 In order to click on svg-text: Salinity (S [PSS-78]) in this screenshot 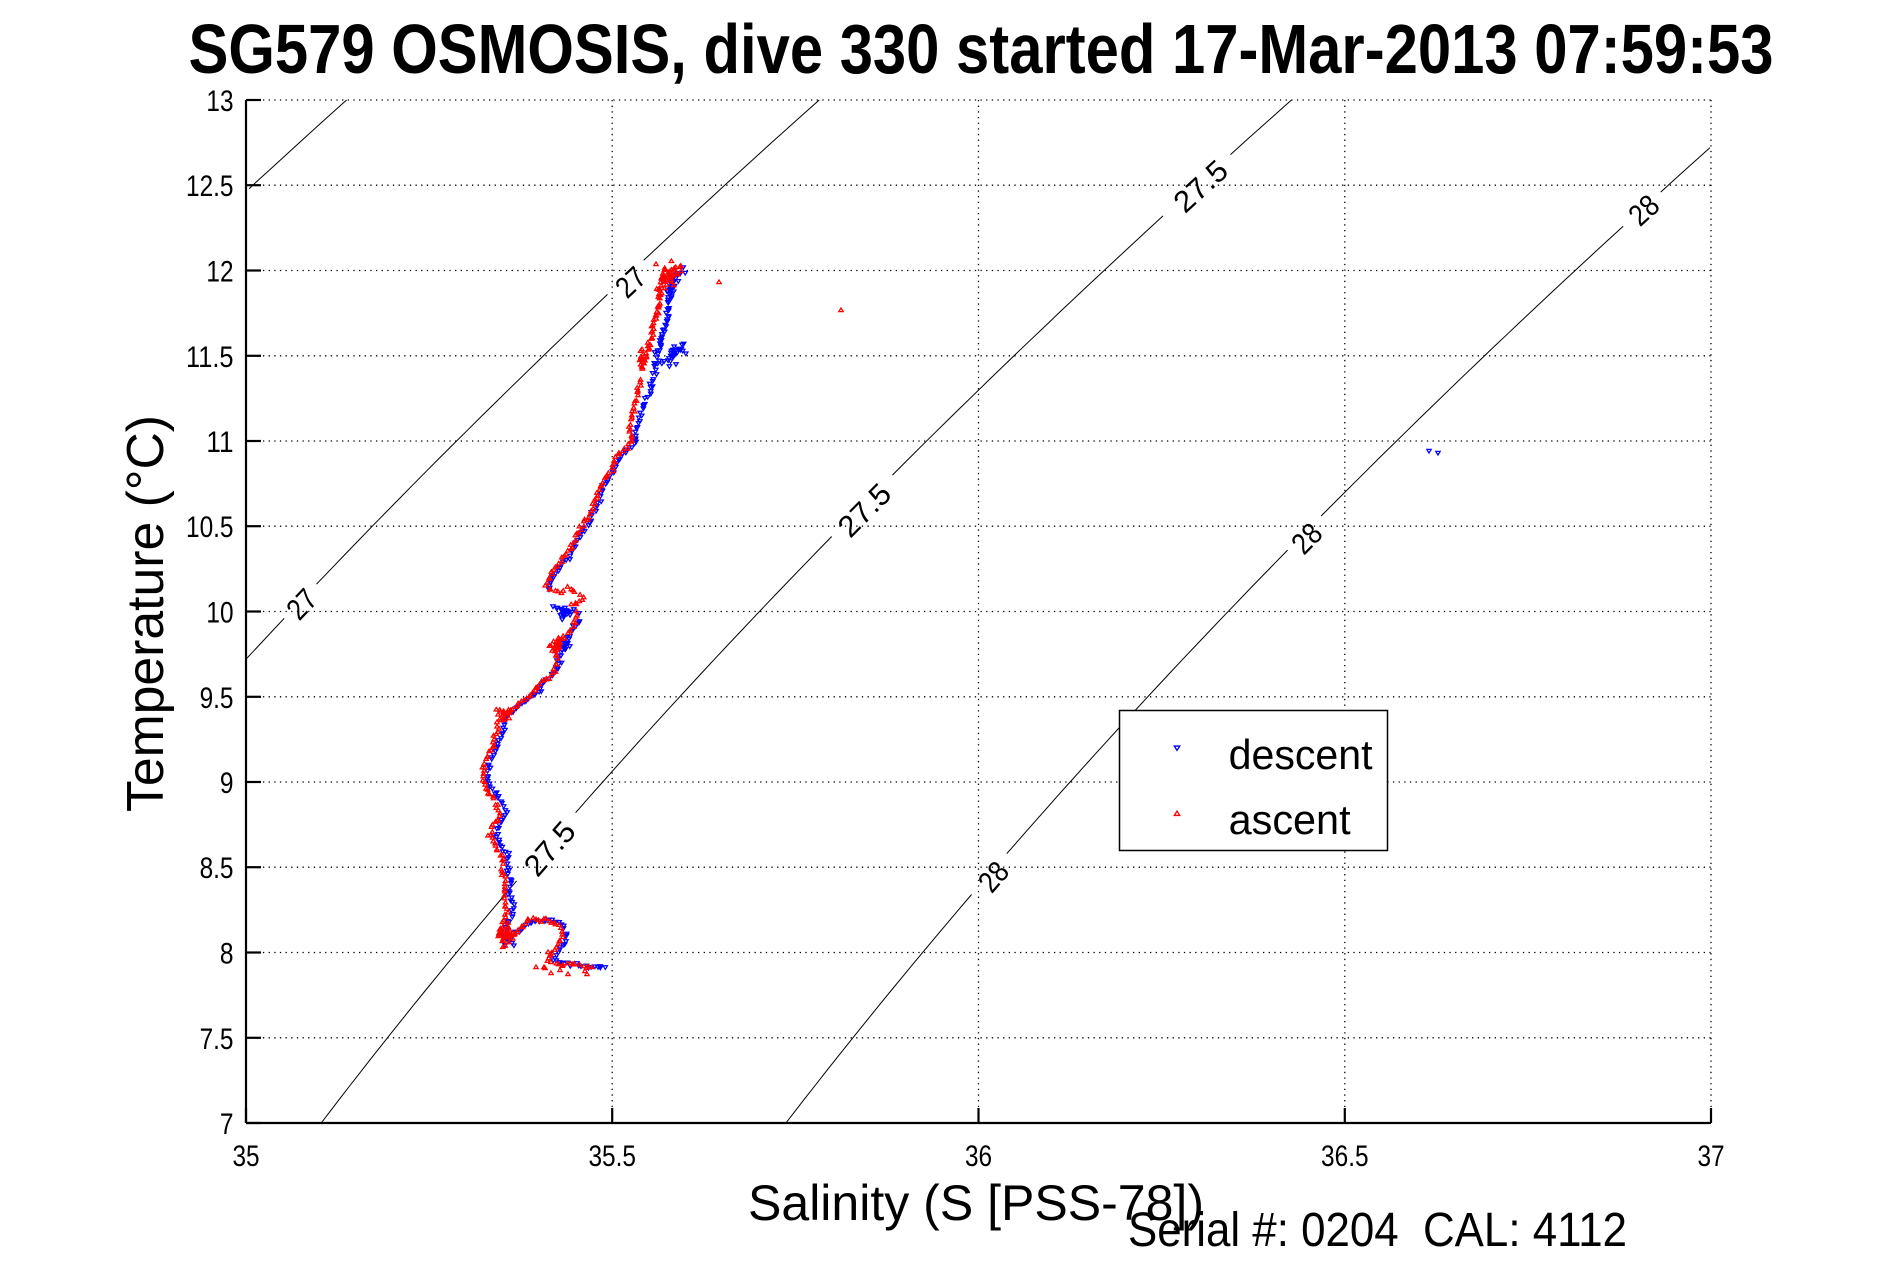, I will do `click(976, 1203)`.